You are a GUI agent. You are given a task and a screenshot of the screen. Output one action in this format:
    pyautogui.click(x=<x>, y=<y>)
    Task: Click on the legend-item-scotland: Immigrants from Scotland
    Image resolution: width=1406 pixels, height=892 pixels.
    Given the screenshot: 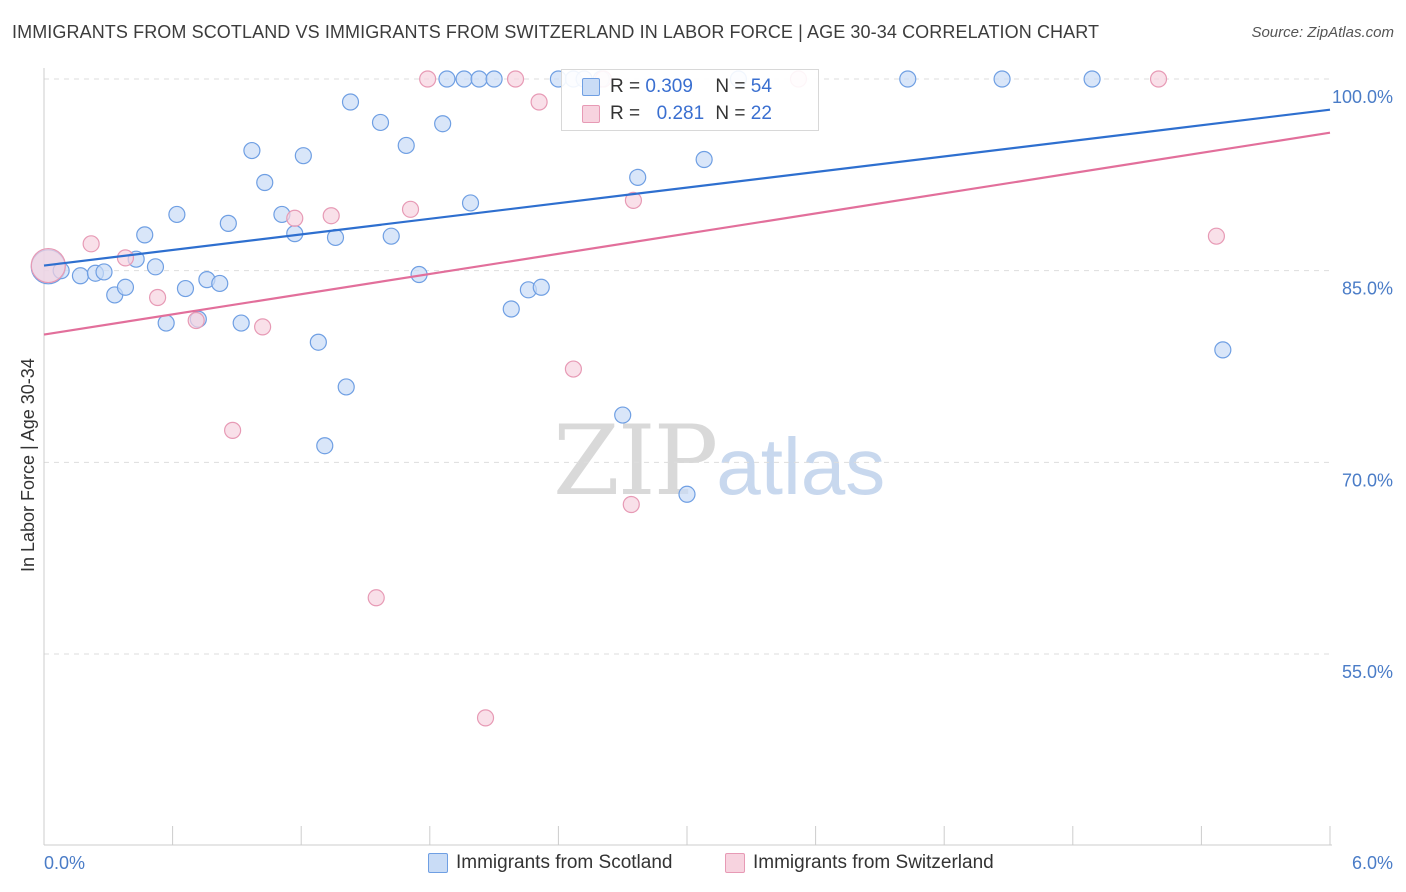 What is the action you would take?
    pyautogui.click(x=550, y=863)
    